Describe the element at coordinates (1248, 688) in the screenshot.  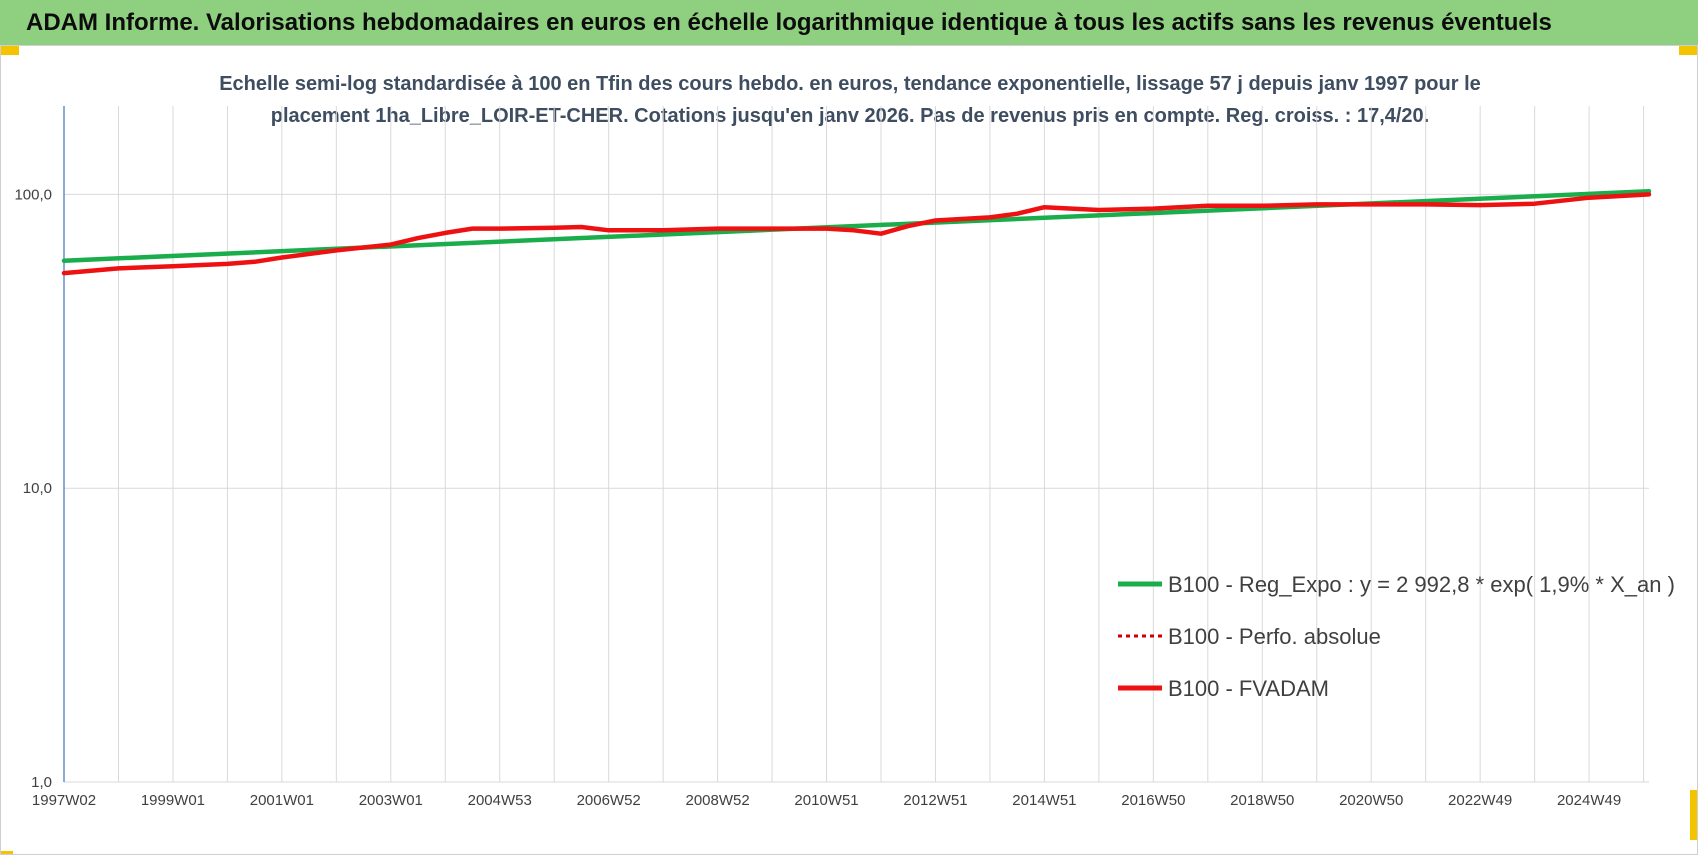
I see `legend-label: B100 - FVADAM` at that location.